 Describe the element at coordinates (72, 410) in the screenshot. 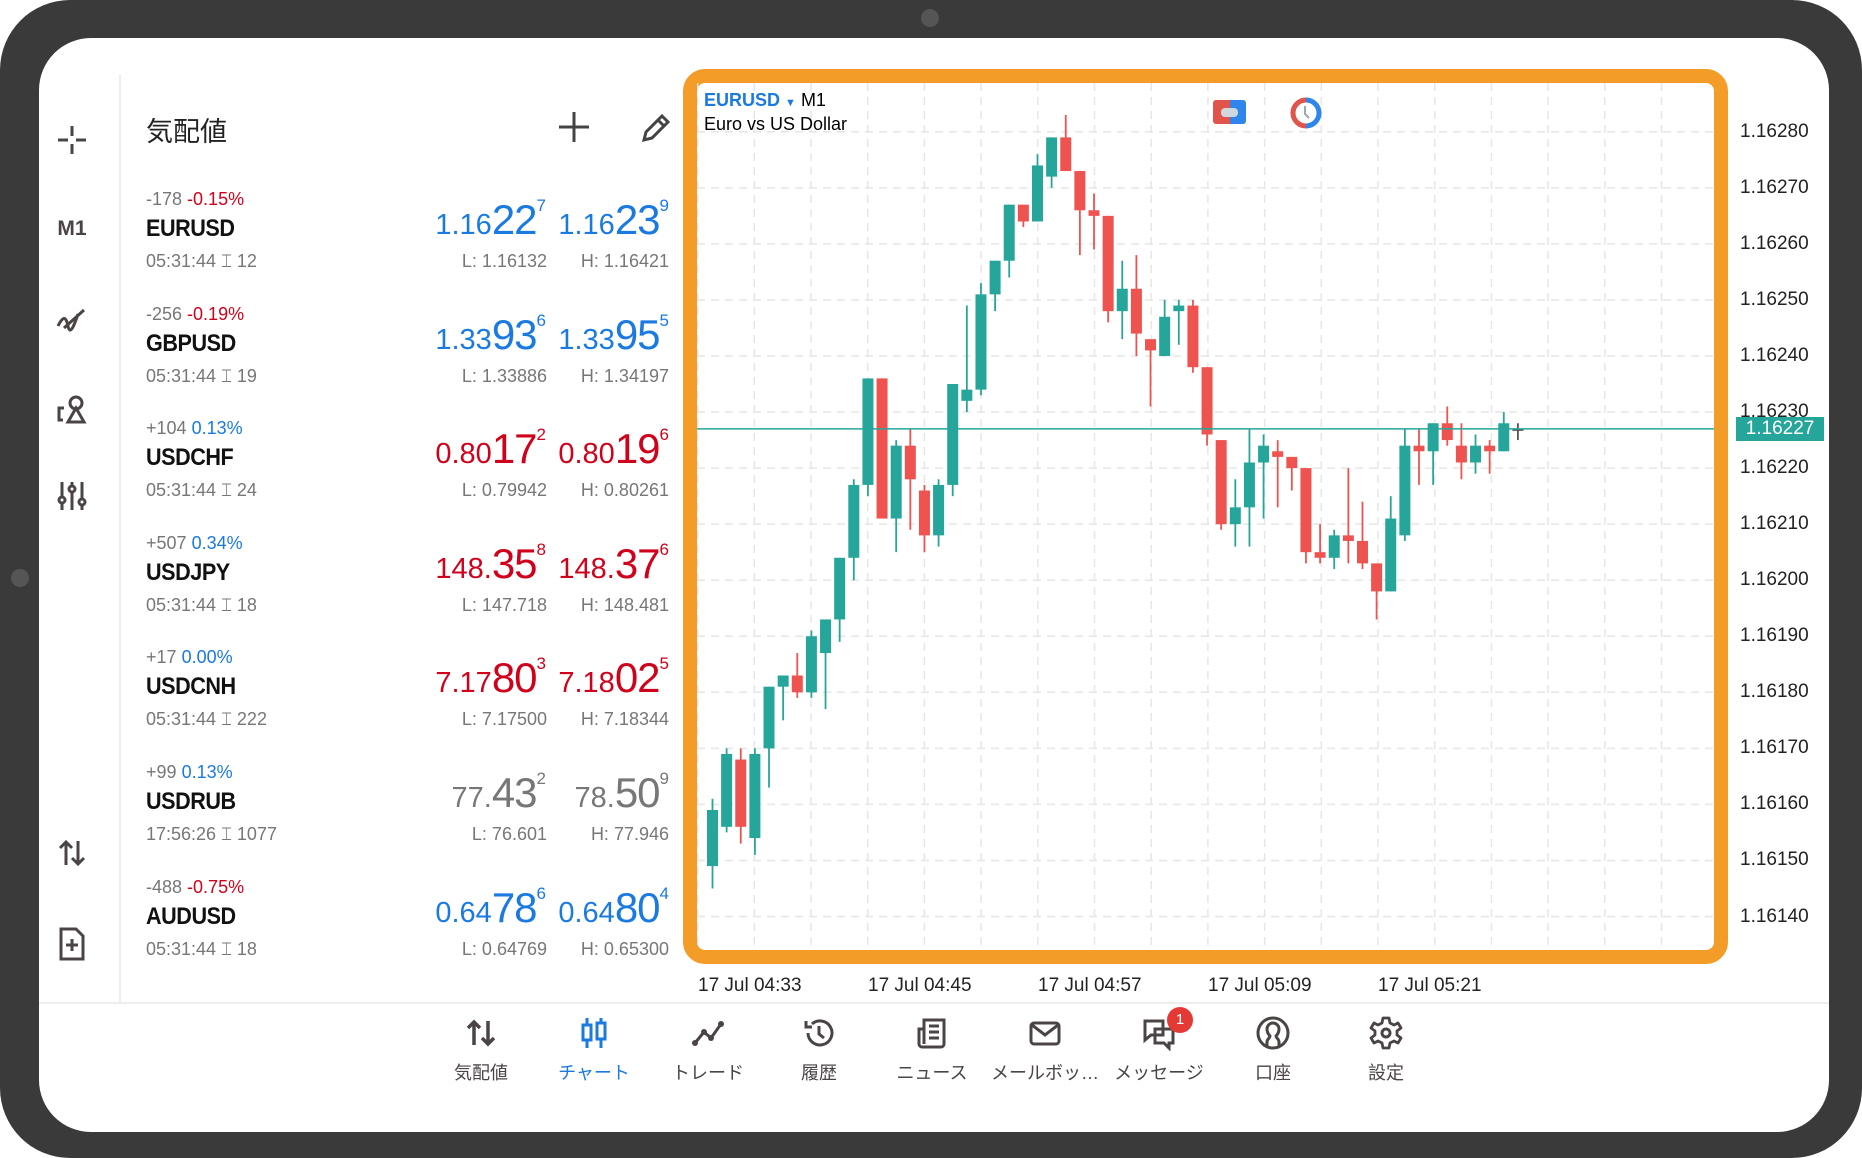

I see `objects-icon` at that location.